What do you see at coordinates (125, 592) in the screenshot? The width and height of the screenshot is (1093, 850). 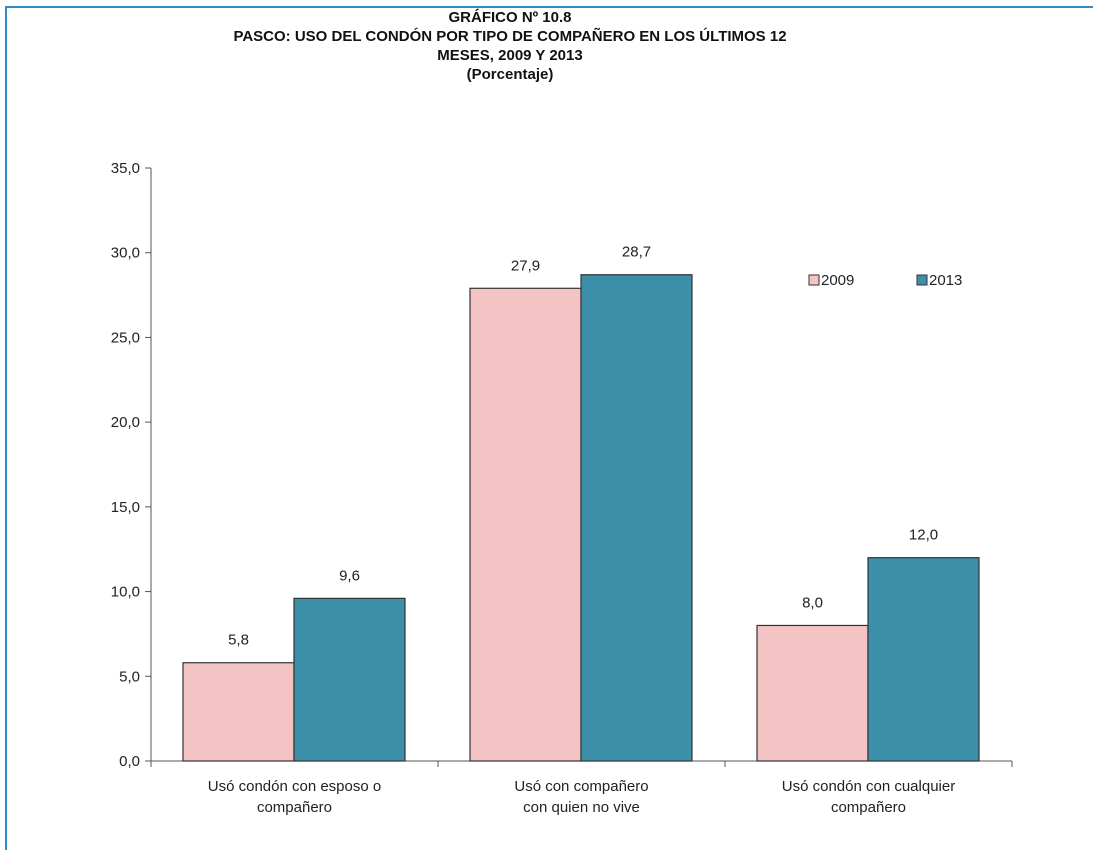 I see `y-tick-label: 10,0` at bounding box center [125, 592].